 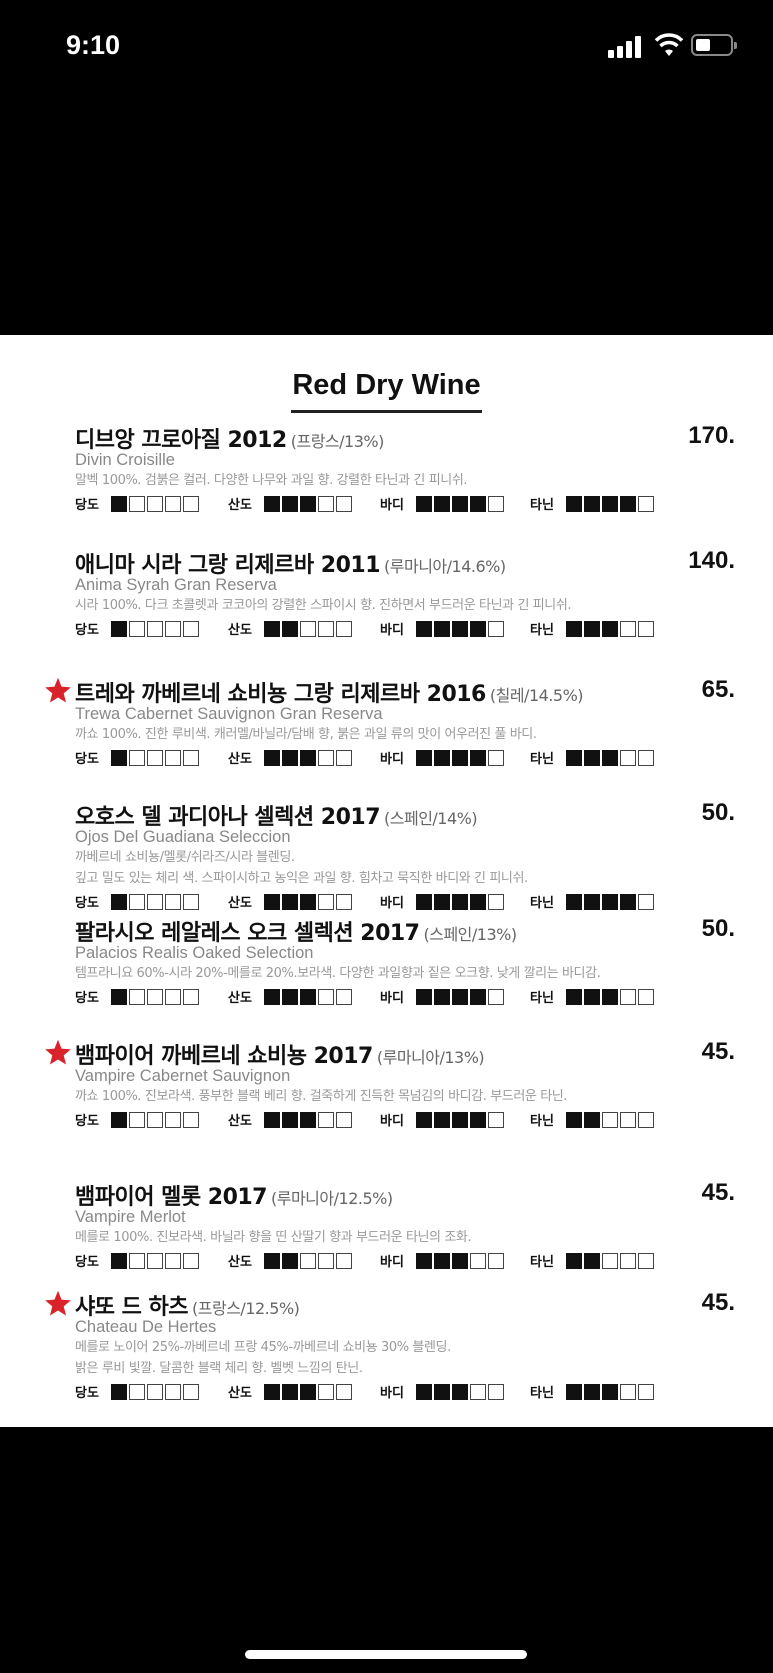 What do you see at coordinates (146, 1327) in the screenshot?
I see `wine-english-name: Chateau De Hertes` at bounding box center [146, 1327].